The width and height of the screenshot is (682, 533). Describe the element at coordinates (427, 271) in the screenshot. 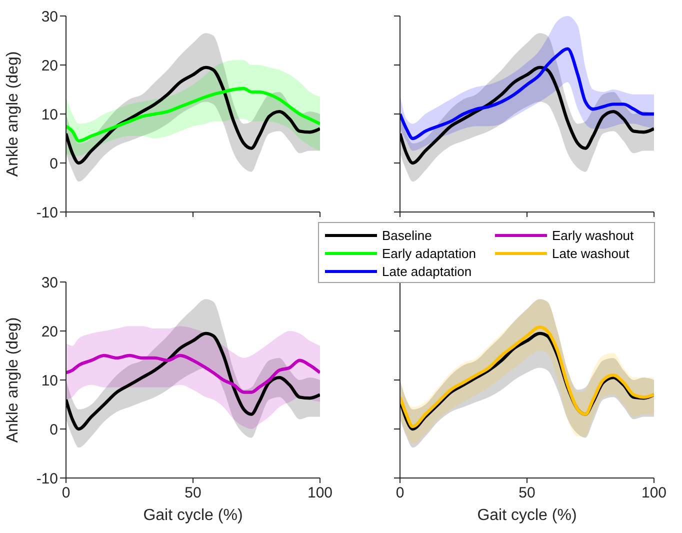

I see `legend-label: Late adaptation` at that location.